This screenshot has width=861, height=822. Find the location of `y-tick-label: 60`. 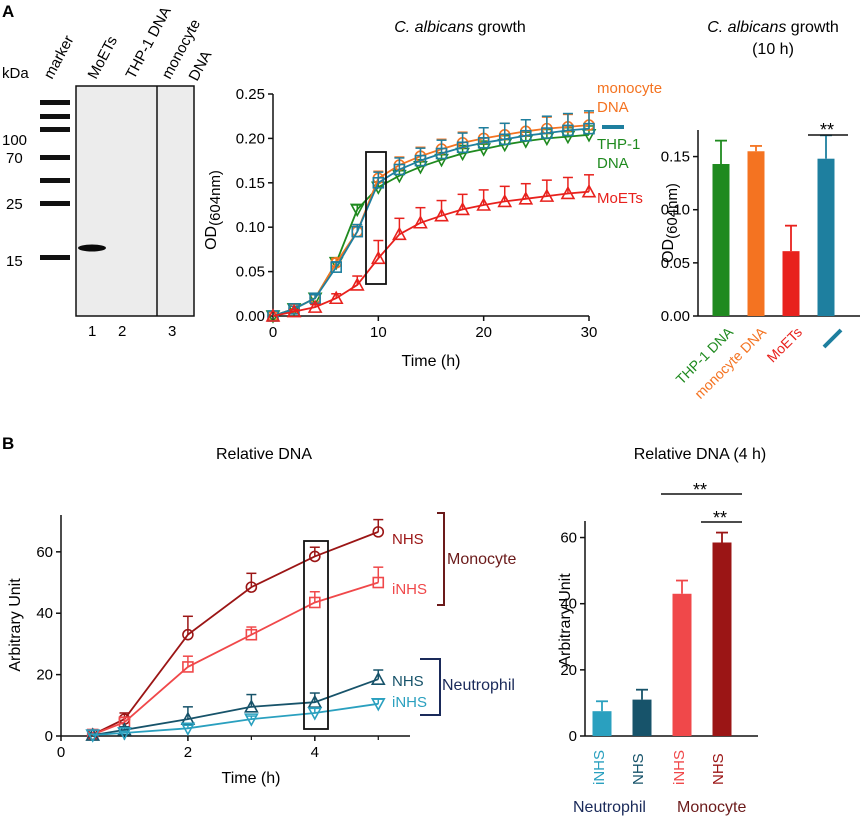

y-tick-label: 60 is located at coordinates (44, 552).